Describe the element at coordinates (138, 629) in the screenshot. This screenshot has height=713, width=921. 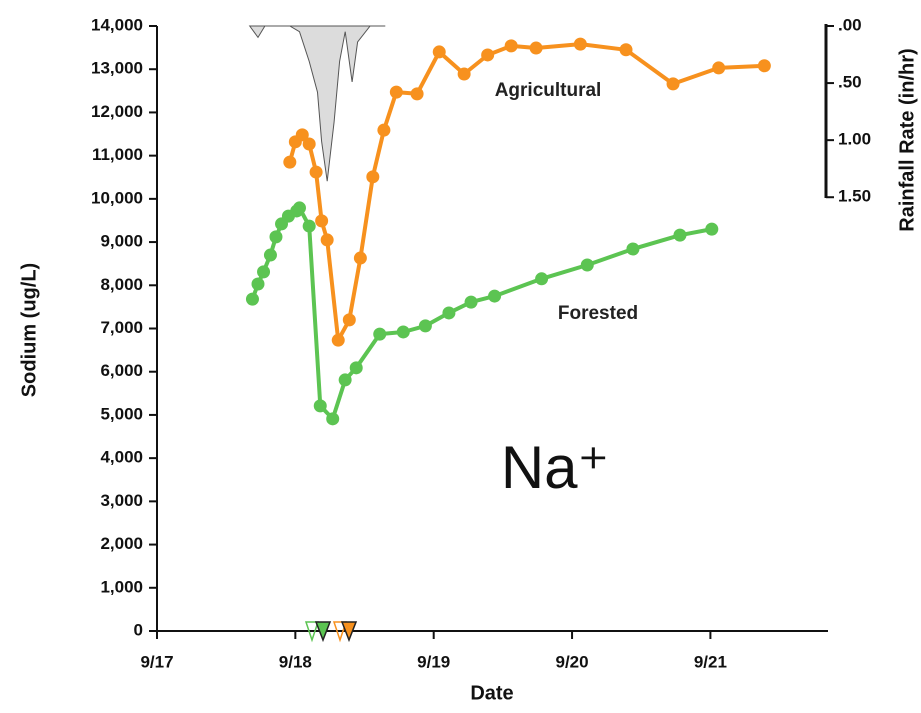
I see `y-tick-label: 0` at that location.